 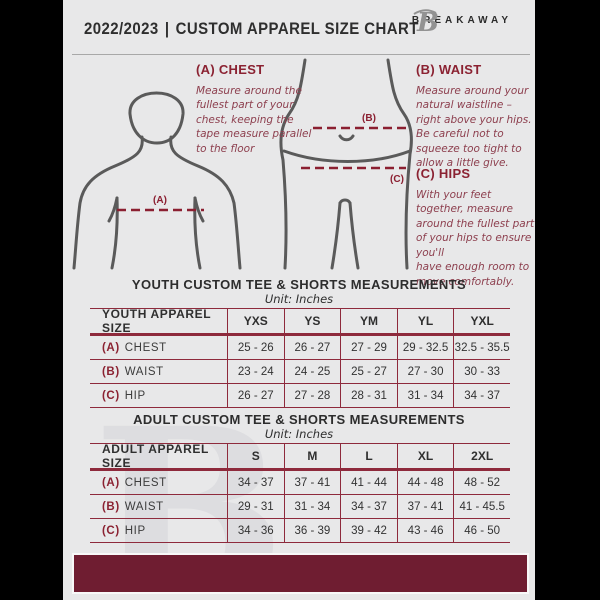 What do you see at coordinates (312, 371) in the screenshot?
I see `measurement-value-cell: 24 - 25` at bounding box center [312, 371].